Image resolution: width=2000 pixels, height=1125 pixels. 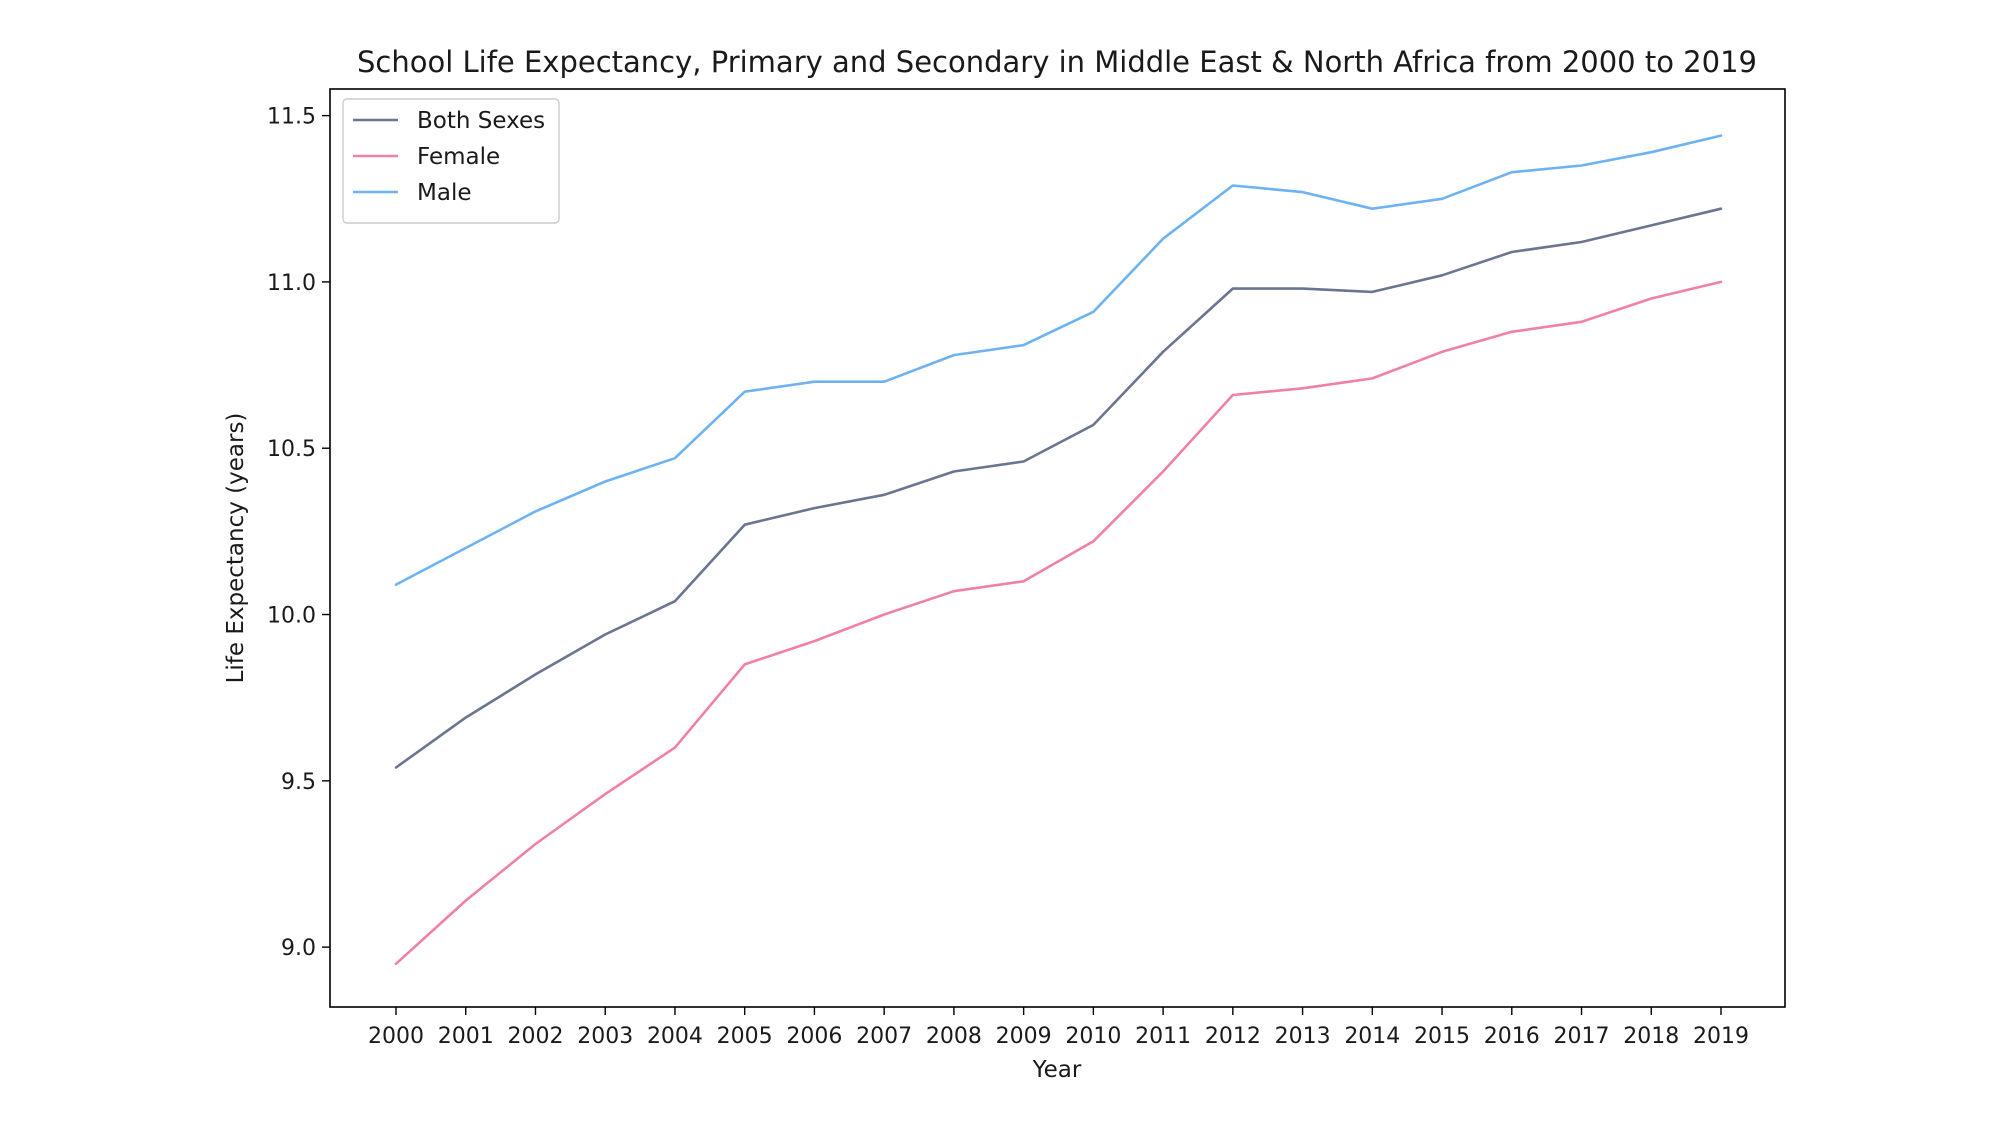 I want to click on x-tick-label: 2016, so click(x=1512, y=1036).